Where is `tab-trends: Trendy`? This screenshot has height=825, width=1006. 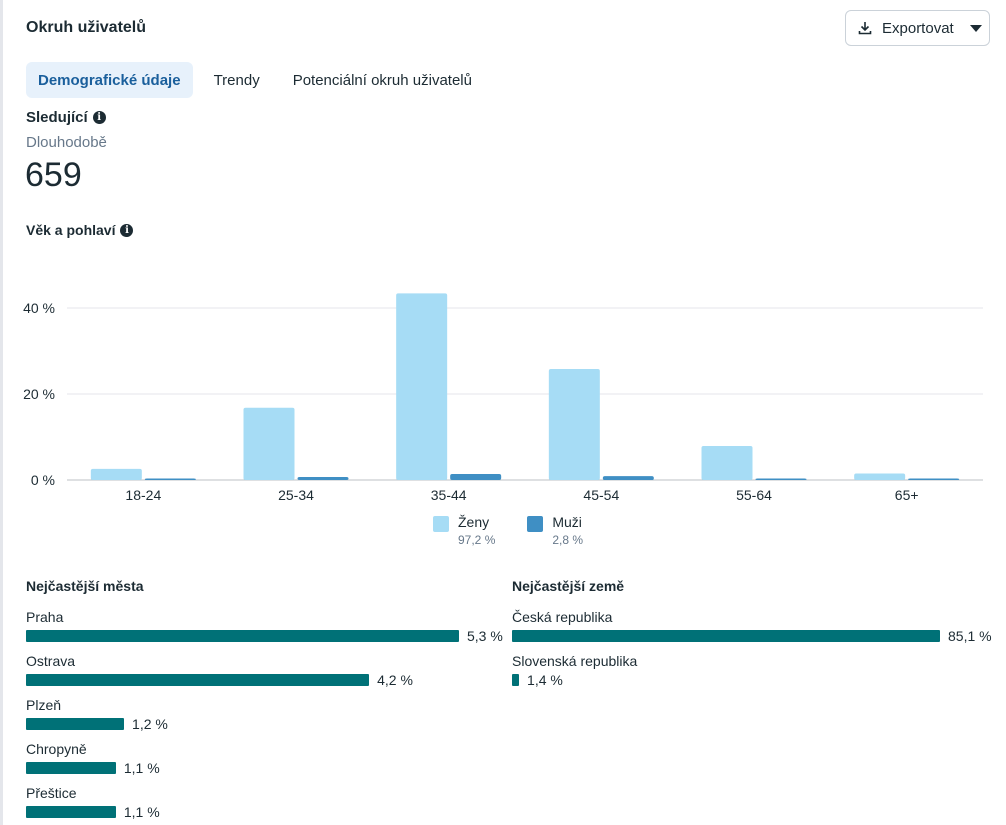 tab-trends: Trendy is located at coordinates (236, 80).